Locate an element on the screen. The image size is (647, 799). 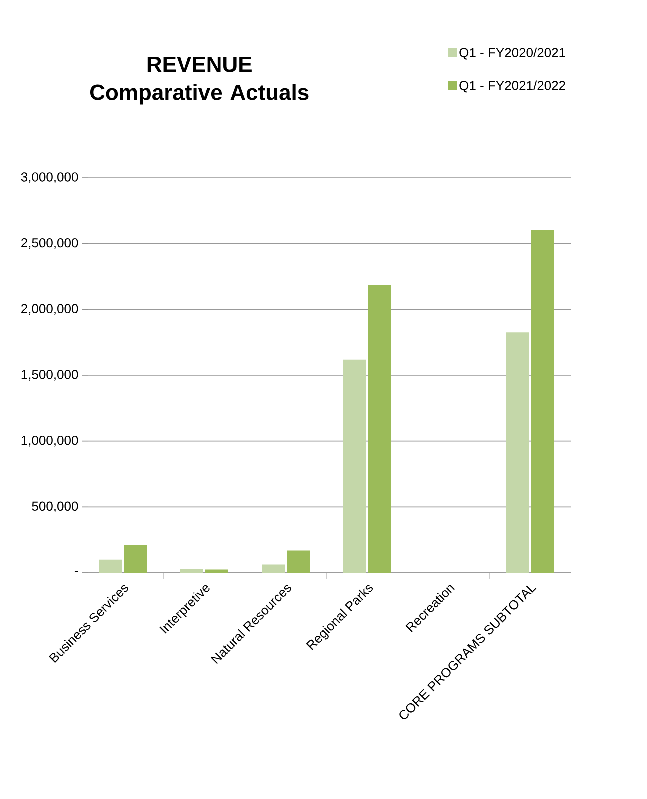
legend-label: Q1 - FY2021/2022 is located at coordinates (513, 86).